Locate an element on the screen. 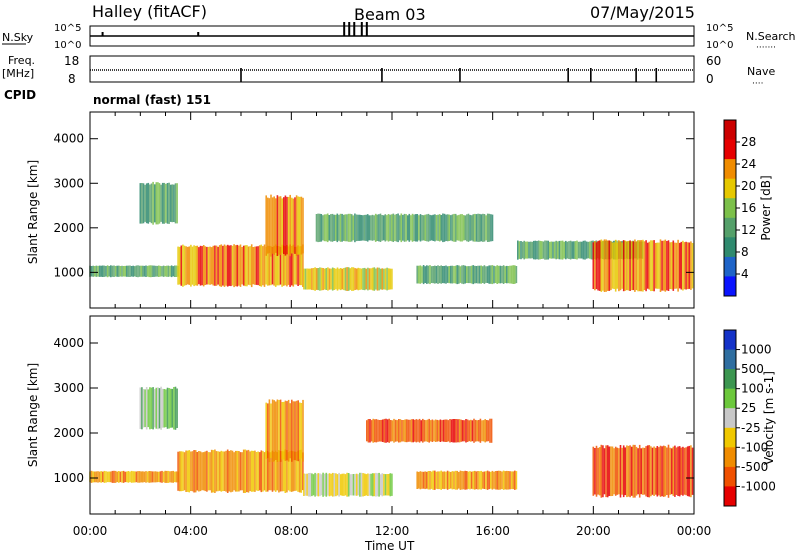 This screenshot has height=554, width=800. power-ytick-label: 3000 is located at coordinates (68, 183).